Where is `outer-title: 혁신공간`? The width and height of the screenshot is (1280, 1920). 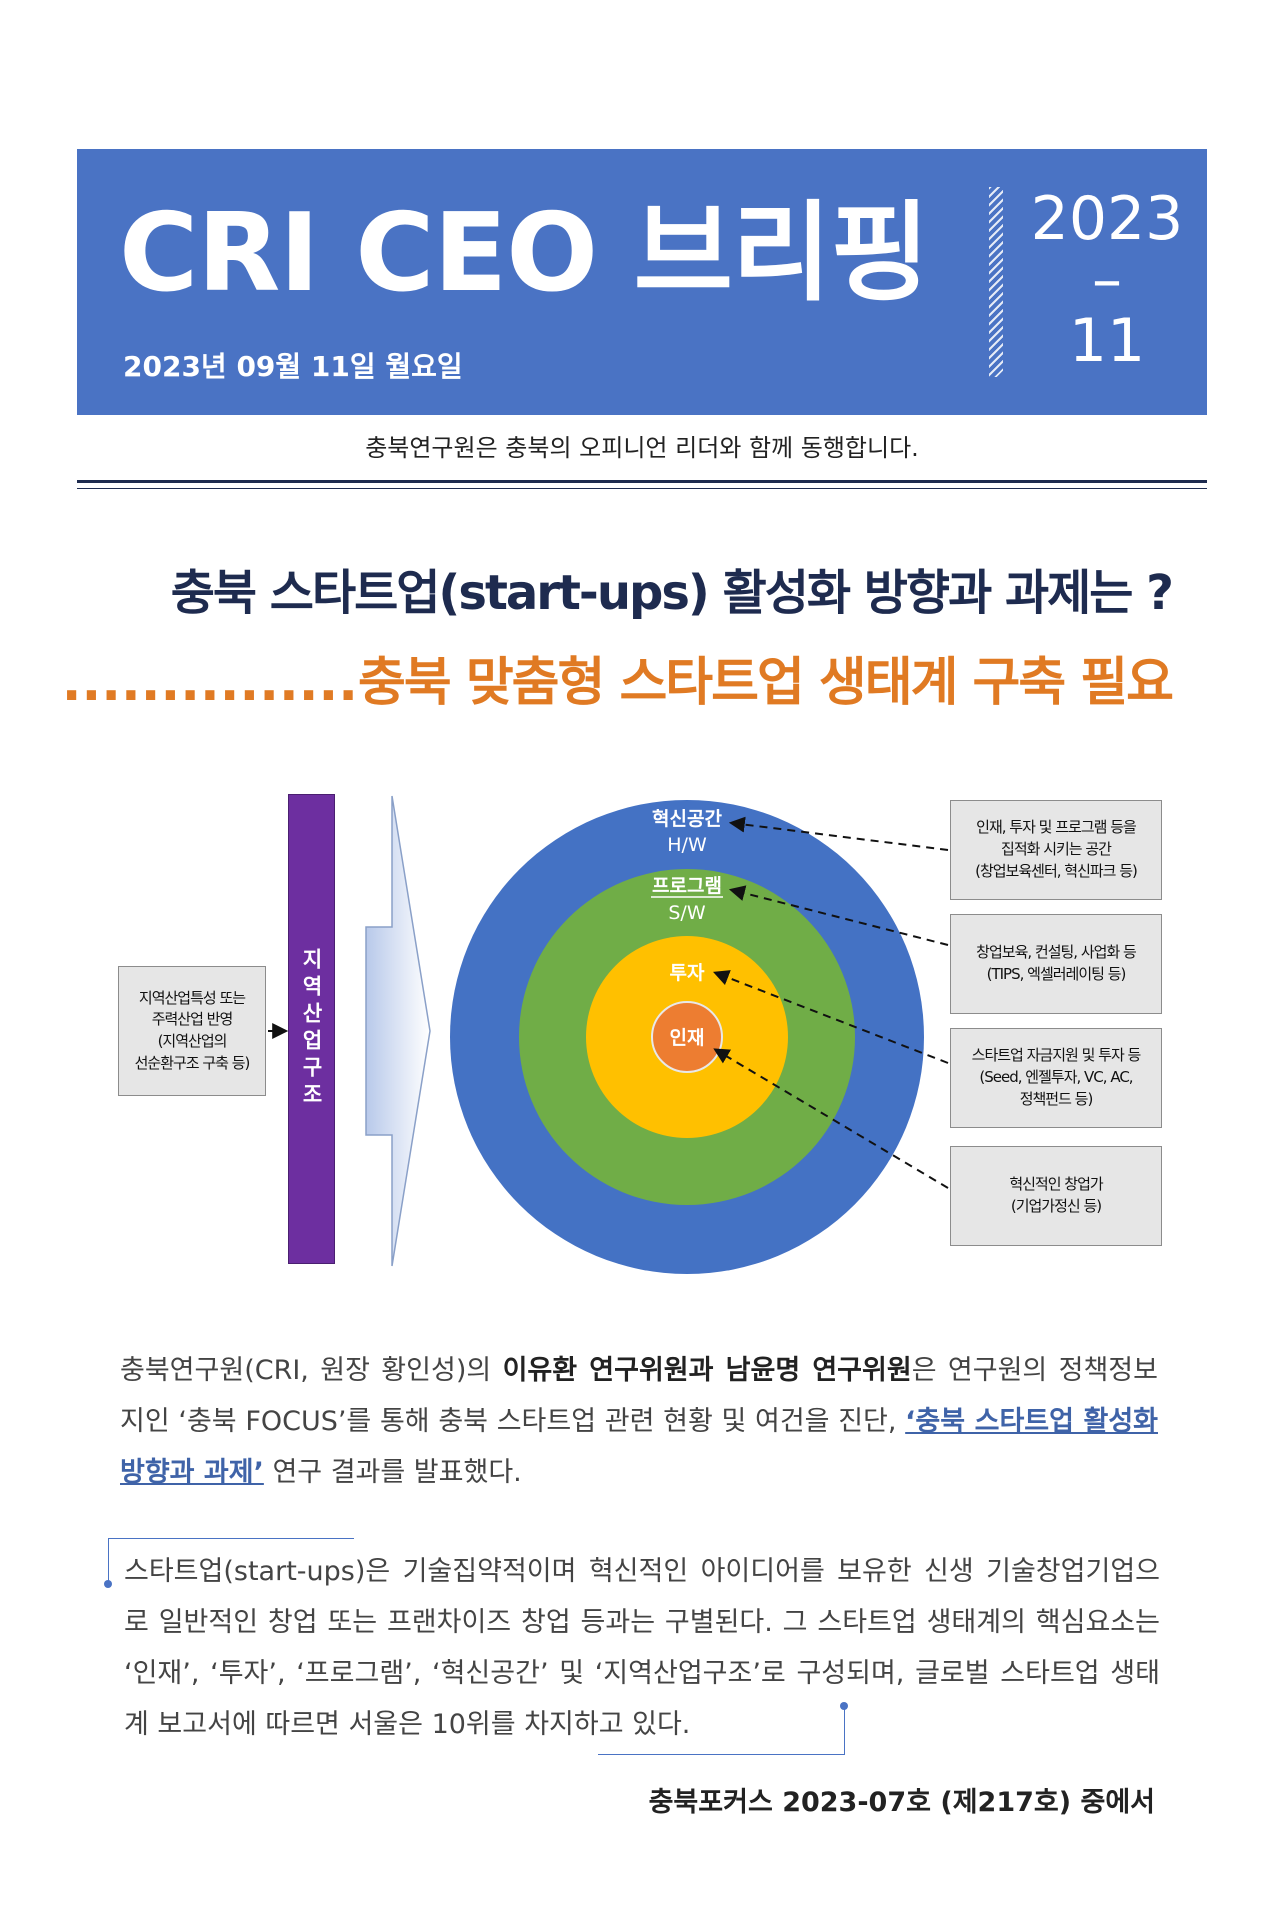
outer-title: 혁신공간 is located at coordinates (687, 819).